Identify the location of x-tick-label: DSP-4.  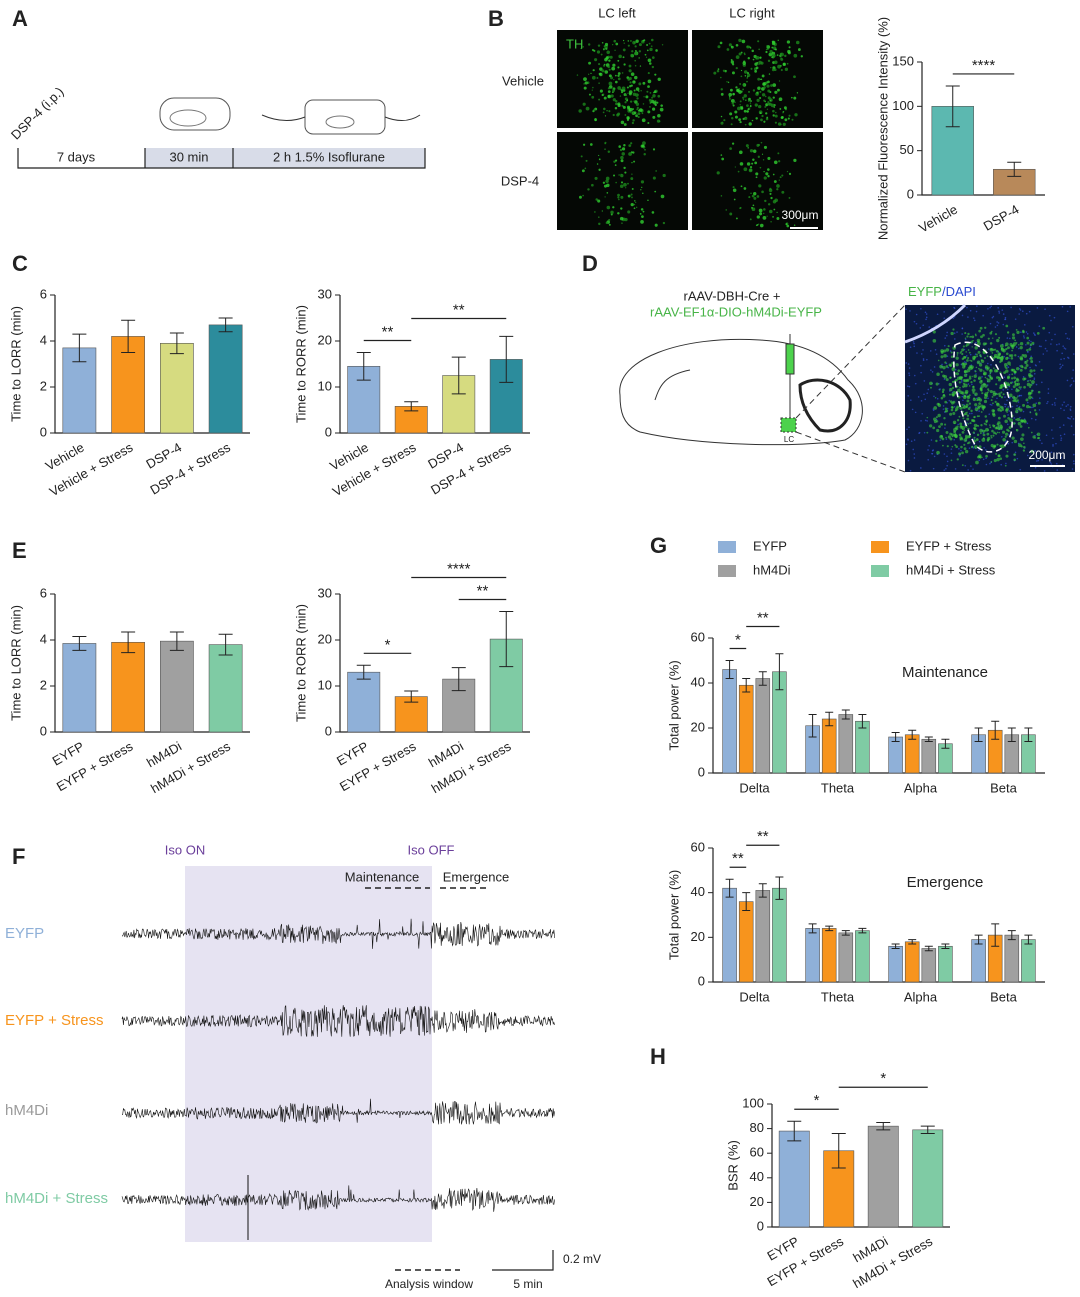
(1001, 218).